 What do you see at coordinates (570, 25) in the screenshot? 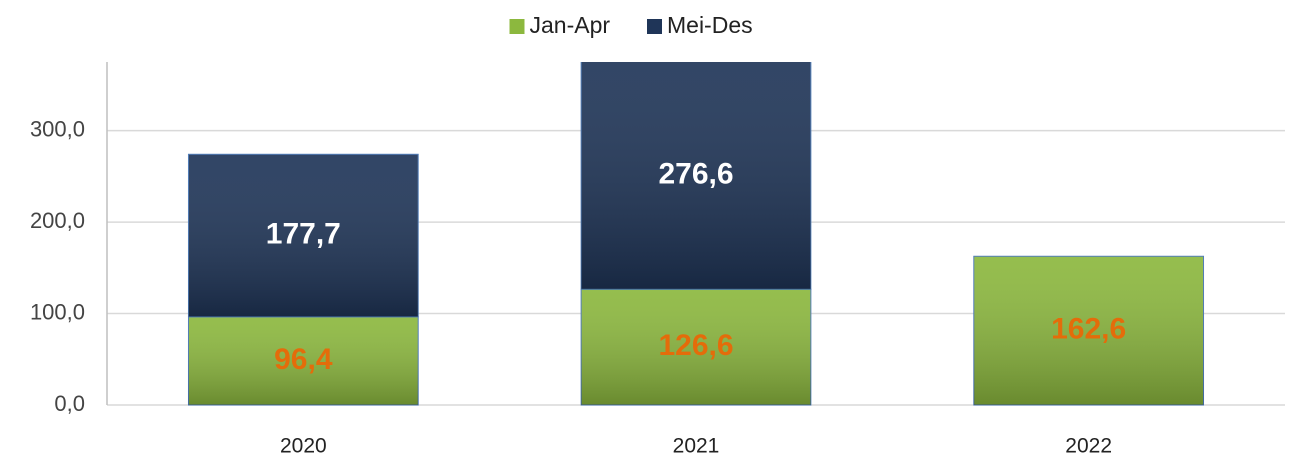
I see `legend-label: Jan-Apr` at bounding box center [570, 25].